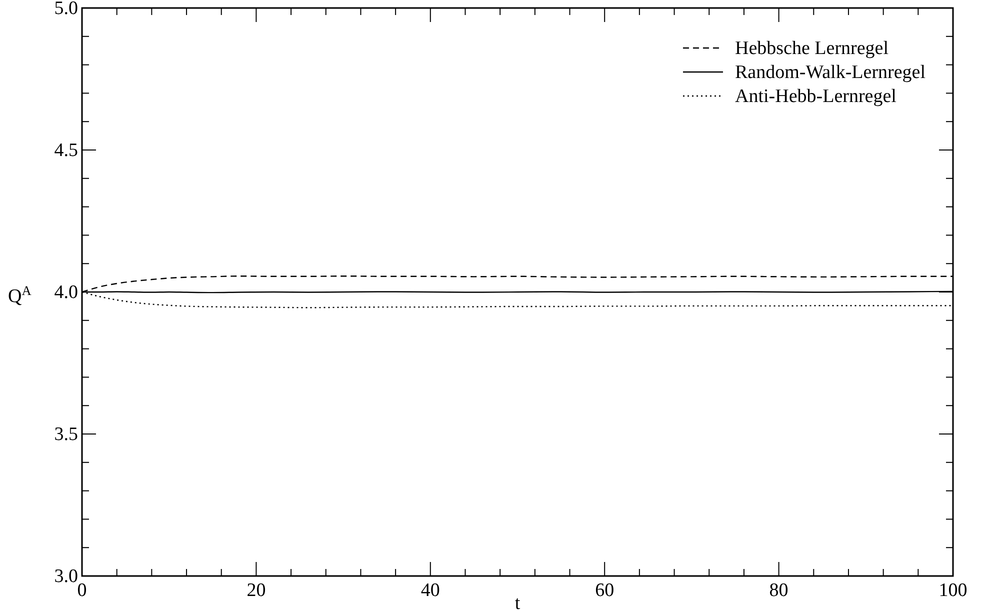 This screenshot has height=611, width=983. What do you see at coordinates (430, 590) in the screenshot?
I see `x-tick-label: 40` at bounding box center [430, 590].